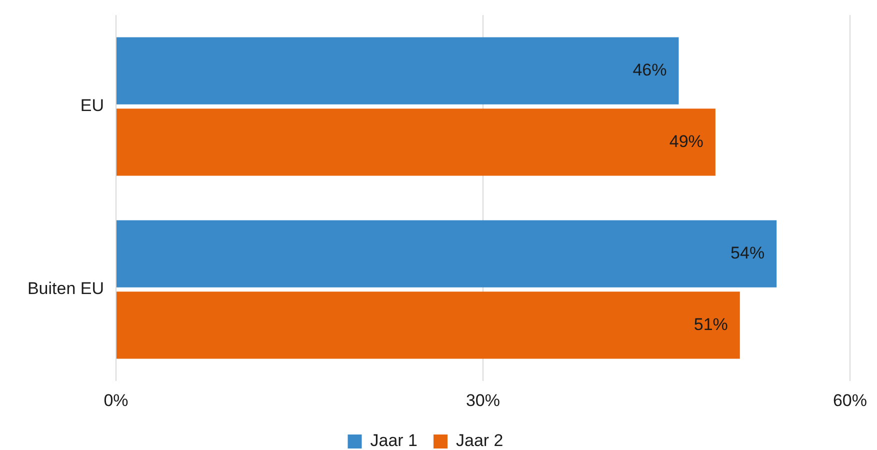 The width and height of the screenshot is (877, 450). I want to click on x-tick-label: 0%, so click(116, 400).